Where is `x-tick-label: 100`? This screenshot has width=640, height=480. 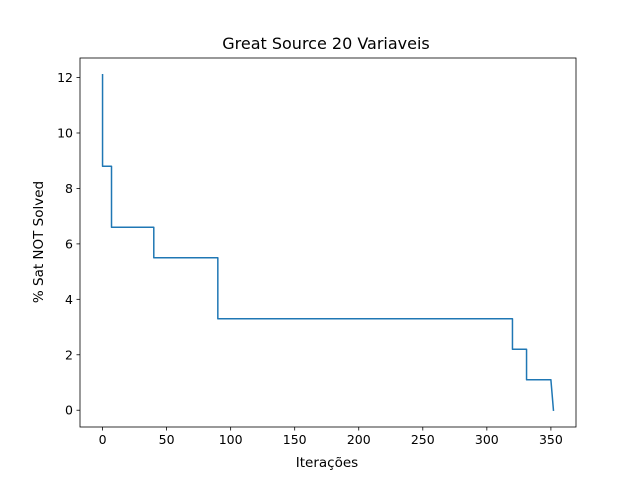 x-tick-label: 100 is located at coordinates (231, 439).